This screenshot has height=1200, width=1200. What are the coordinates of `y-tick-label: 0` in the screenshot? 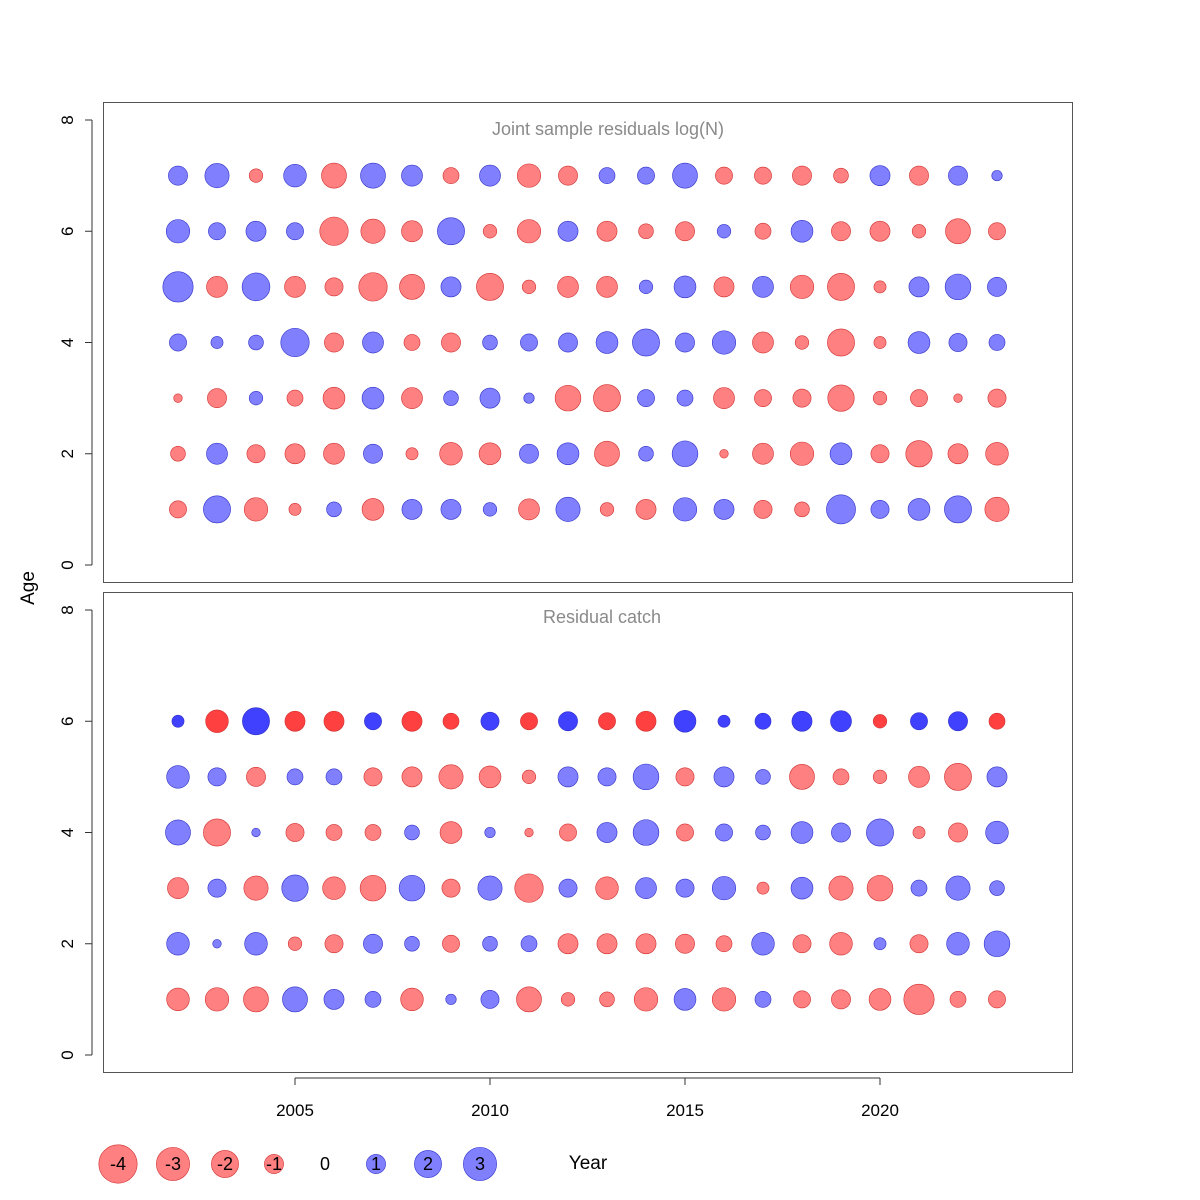 It's located at (67, 564).